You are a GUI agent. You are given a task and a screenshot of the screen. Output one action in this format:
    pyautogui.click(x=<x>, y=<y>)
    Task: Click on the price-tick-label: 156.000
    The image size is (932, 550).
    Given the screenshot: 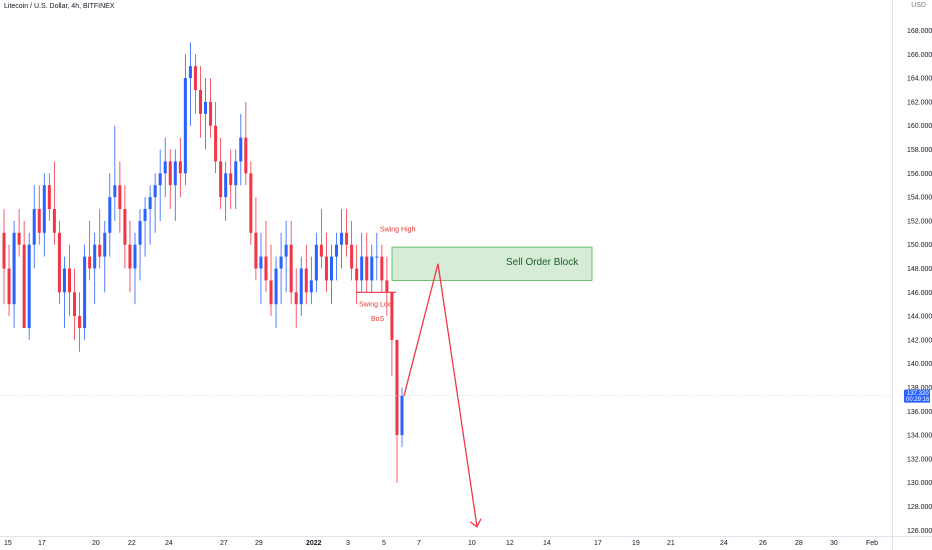 What is the action you would take?
    pyautogui.click(x=919, y=174)
    